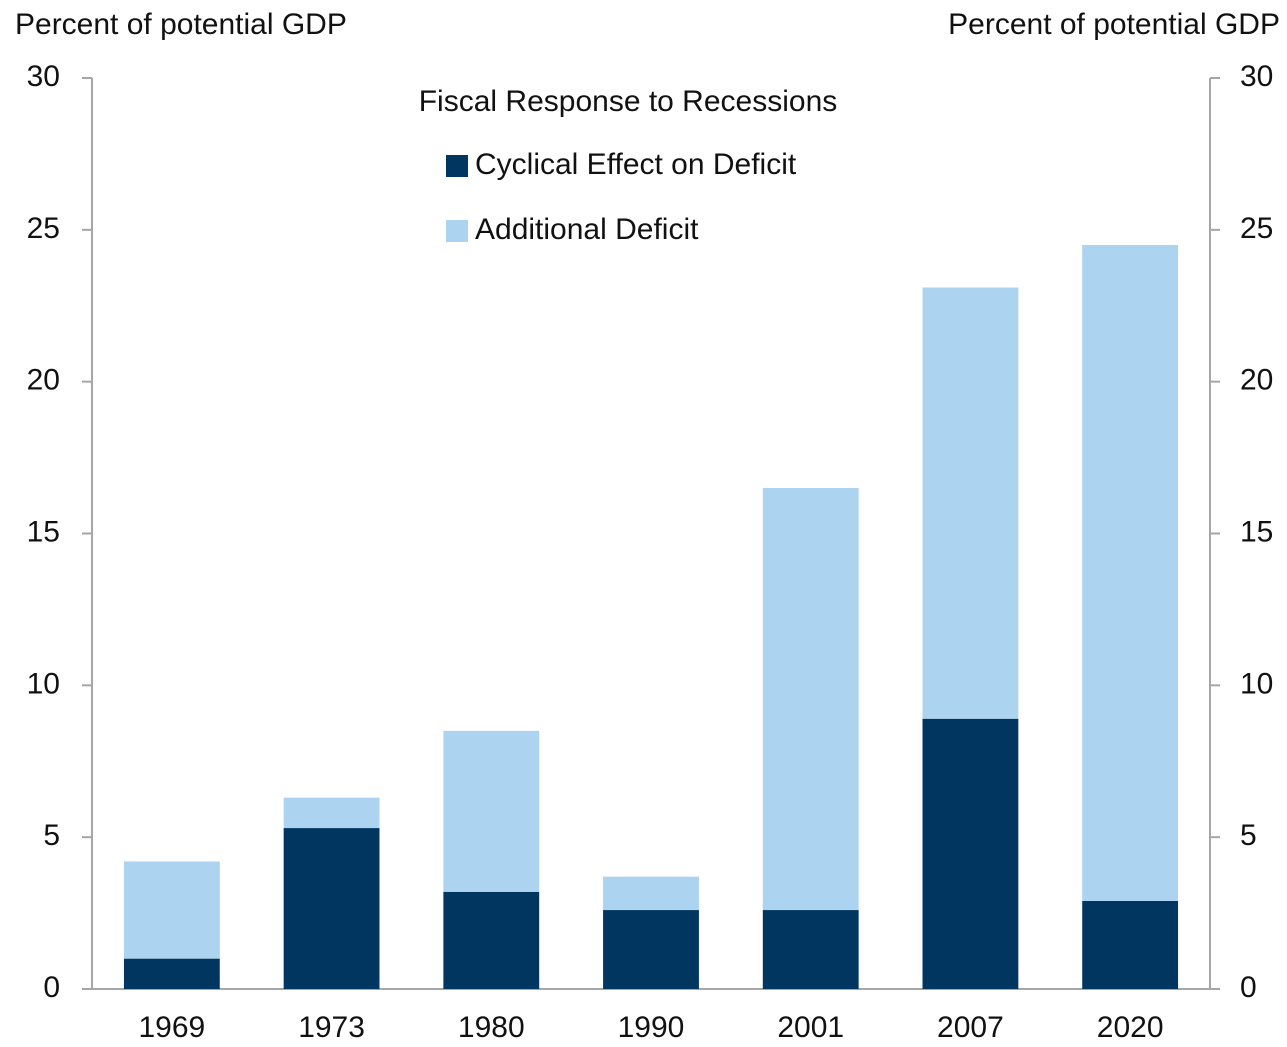  What do you see at coordinates (171, 1027) in the screenshot?
I see `x-tick-label: 1969` at bounding box center [171, 1027].